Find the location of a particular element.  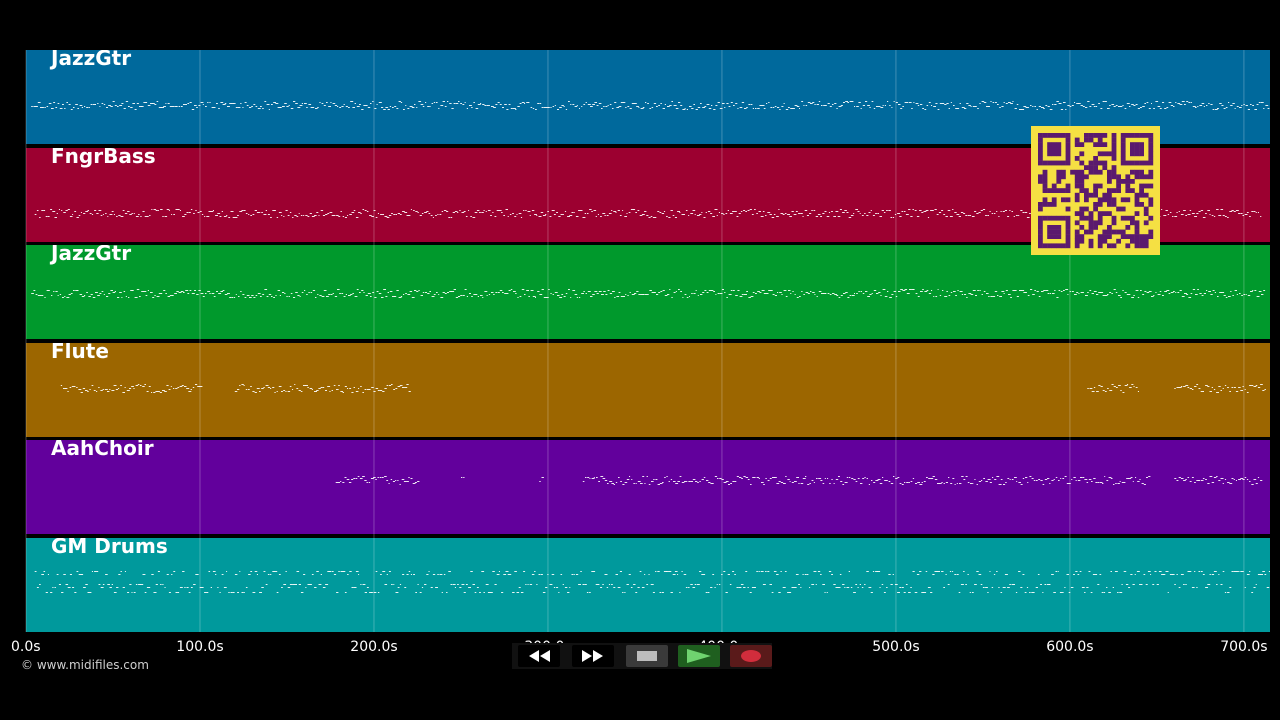

play-icon is located at coordinates (699, 656).